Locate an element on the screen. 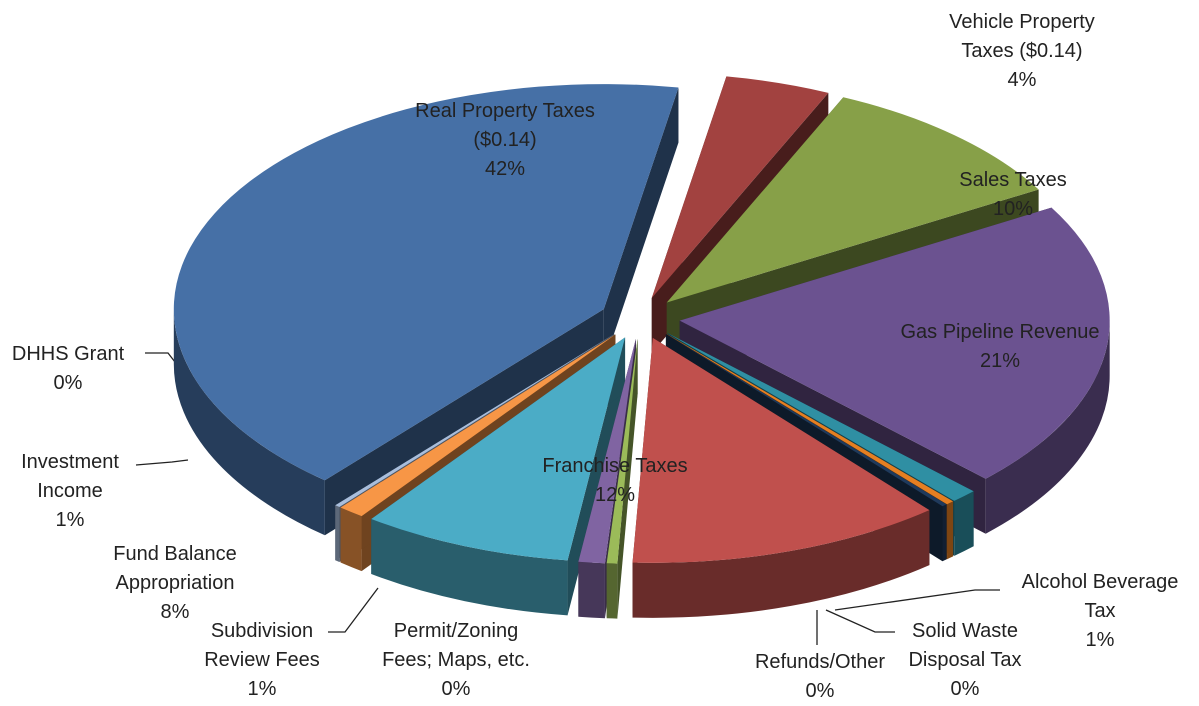 The width and height of the screenshot is (1199, 706). label-name: Investment Income is located at coordinates (70, 476).